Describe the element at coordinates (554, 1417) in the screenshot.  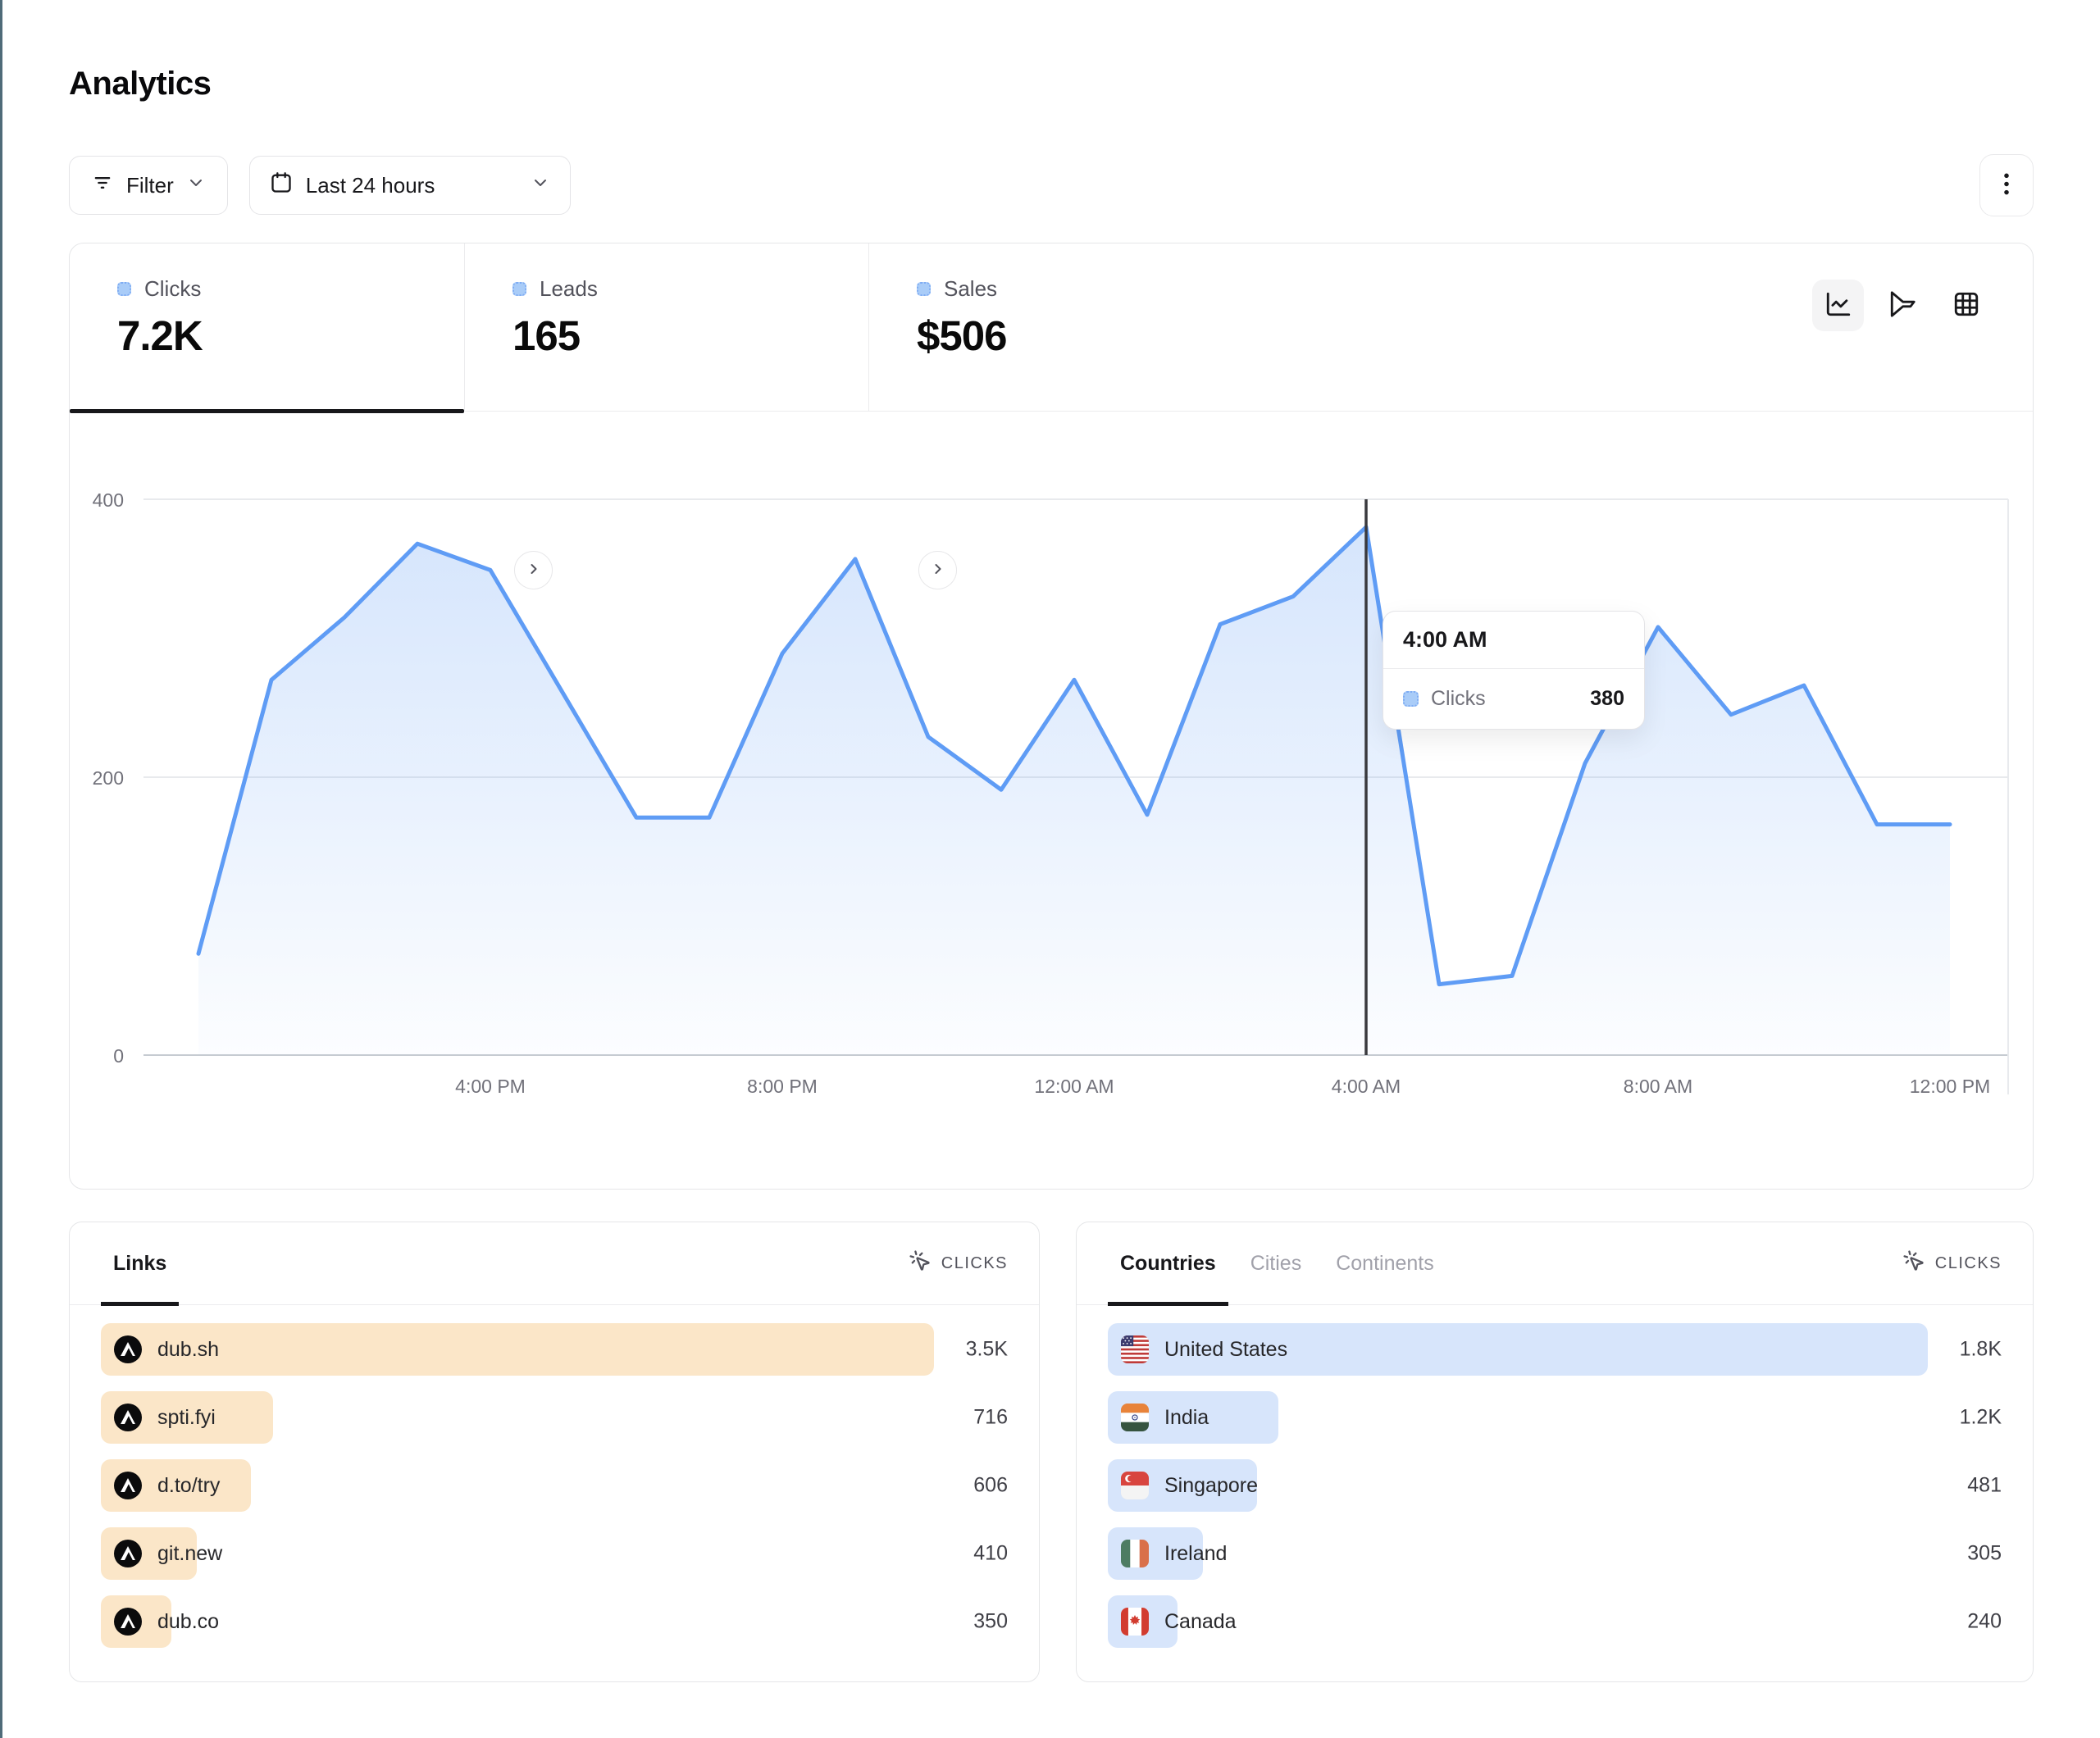
I see `link-row: spti.fyi 716` at that location.